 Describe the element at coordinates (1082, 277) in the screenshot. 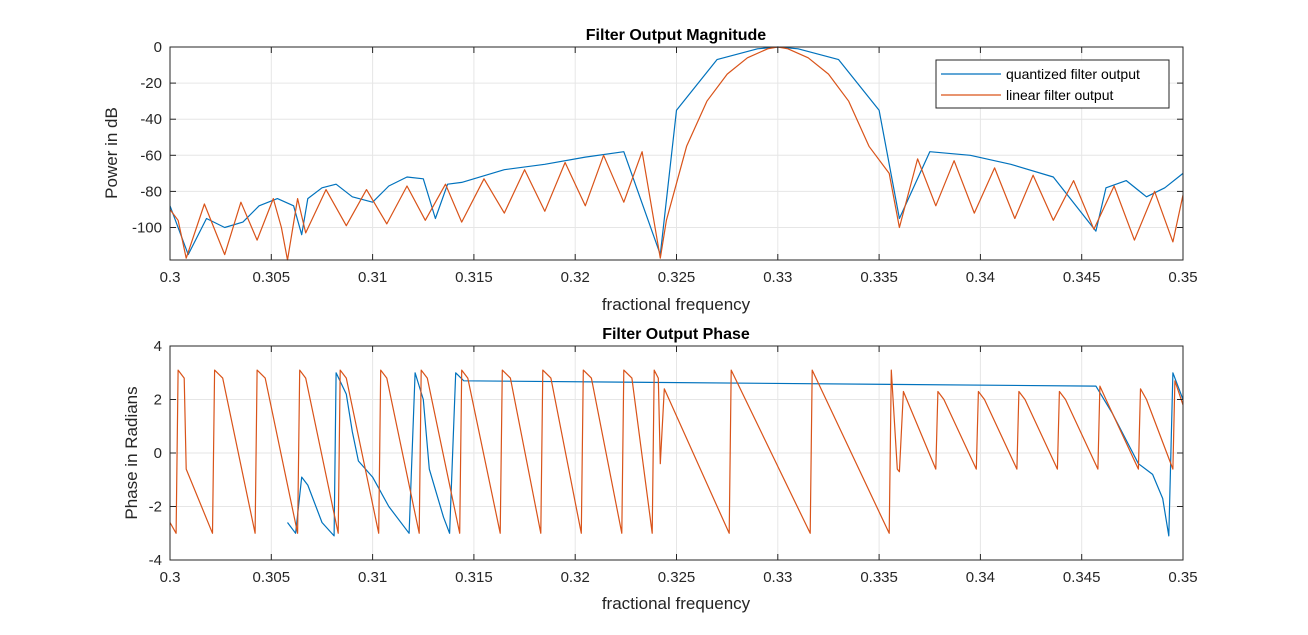

I see `magnitude-x-tick-label: 0.345` at that location.